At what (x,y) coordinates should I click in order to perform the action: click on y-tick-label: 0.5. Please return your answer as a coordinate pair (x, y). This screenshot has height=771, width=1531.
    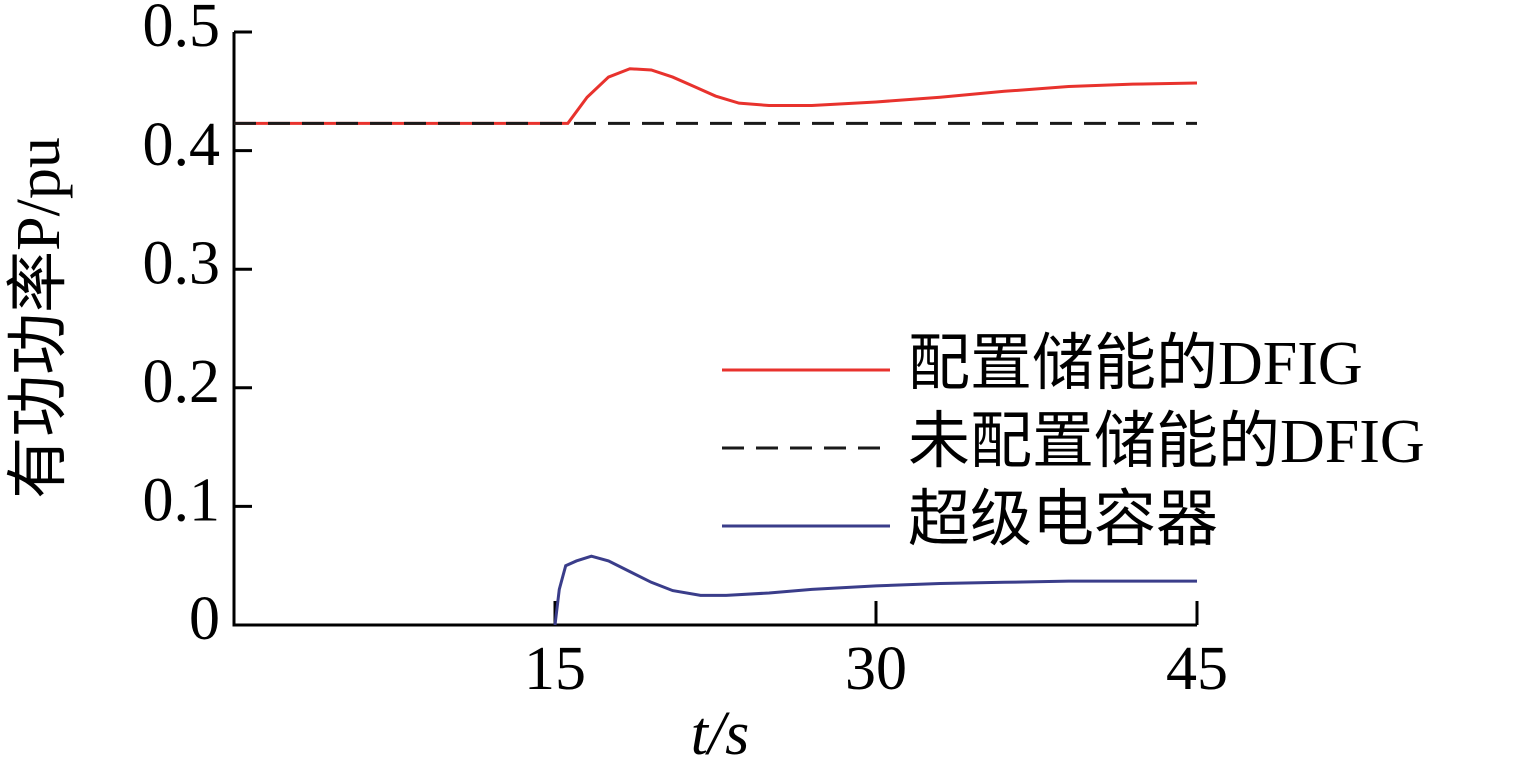
    Looking at the image, I should click on (182, 30).